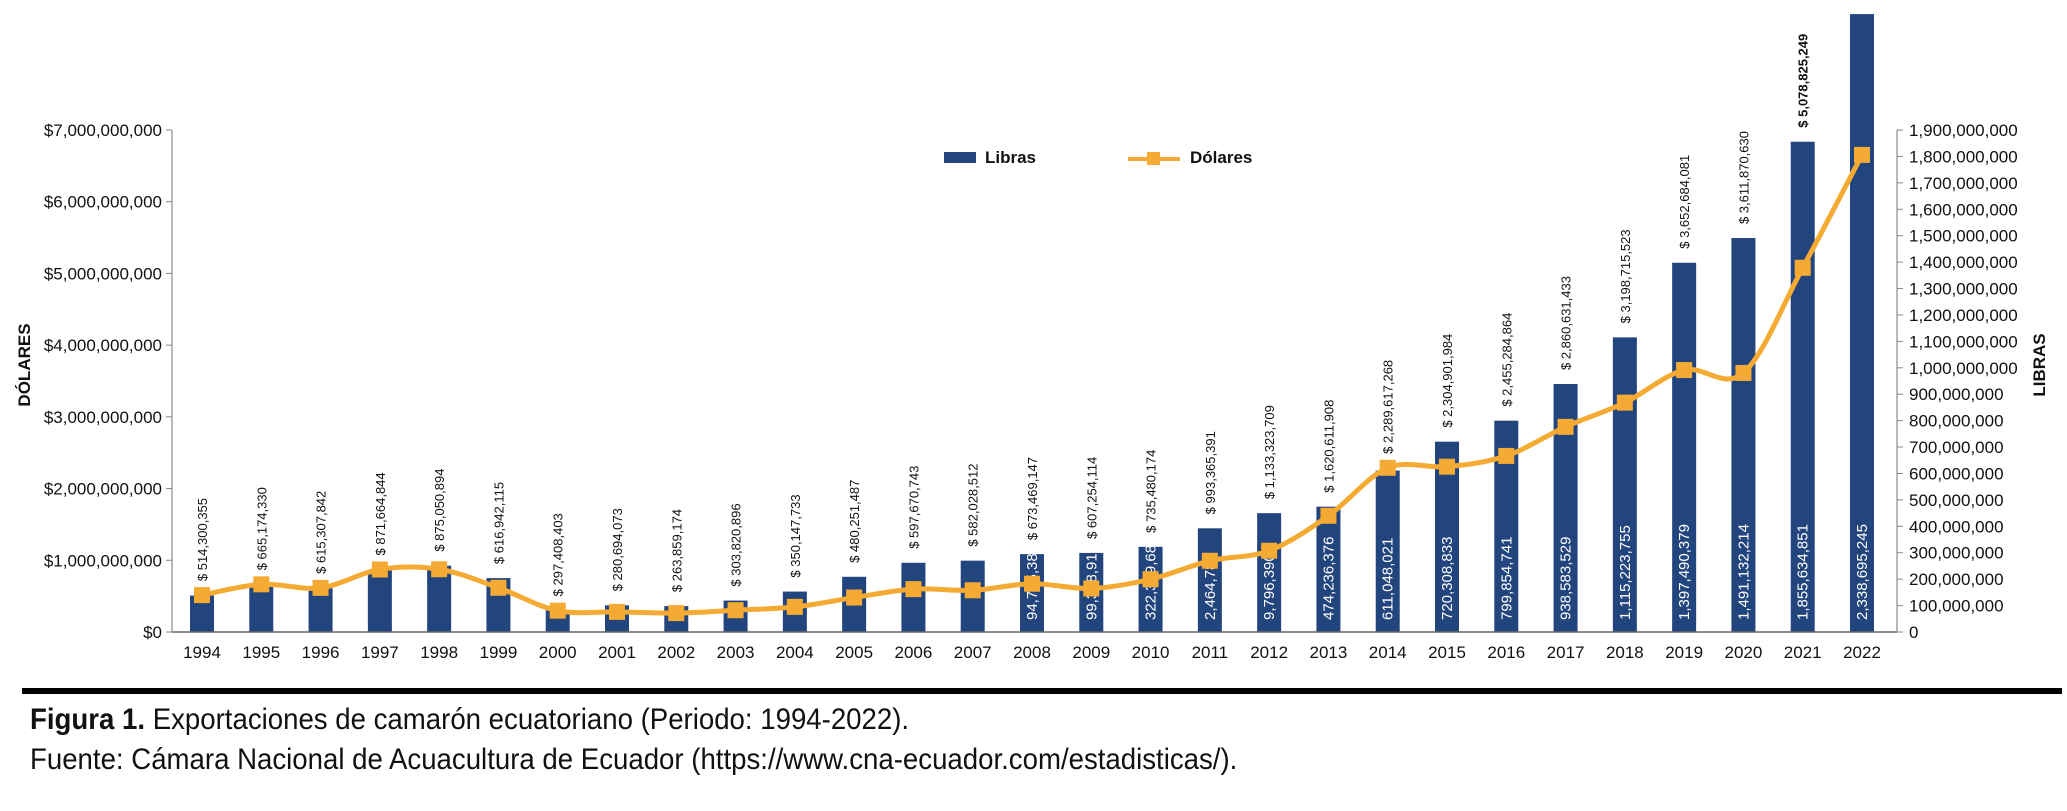 The image size is (2067, 811). What do you see at coordinates (1803, 652) in the screenshot?
I see `x-tick-label: 2021` at bounding box center [1803, 652].